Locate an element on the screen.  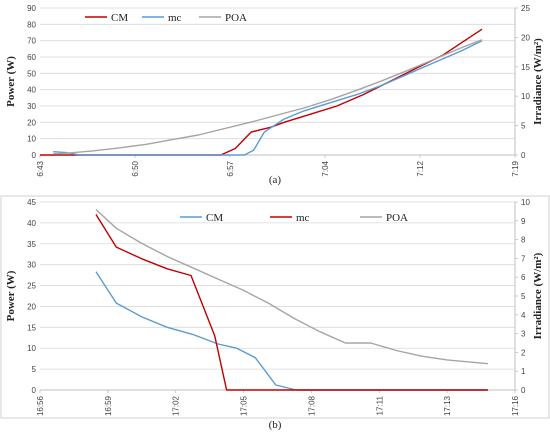
x-tick-label: 6:43 is located at coordinates (40, 168).